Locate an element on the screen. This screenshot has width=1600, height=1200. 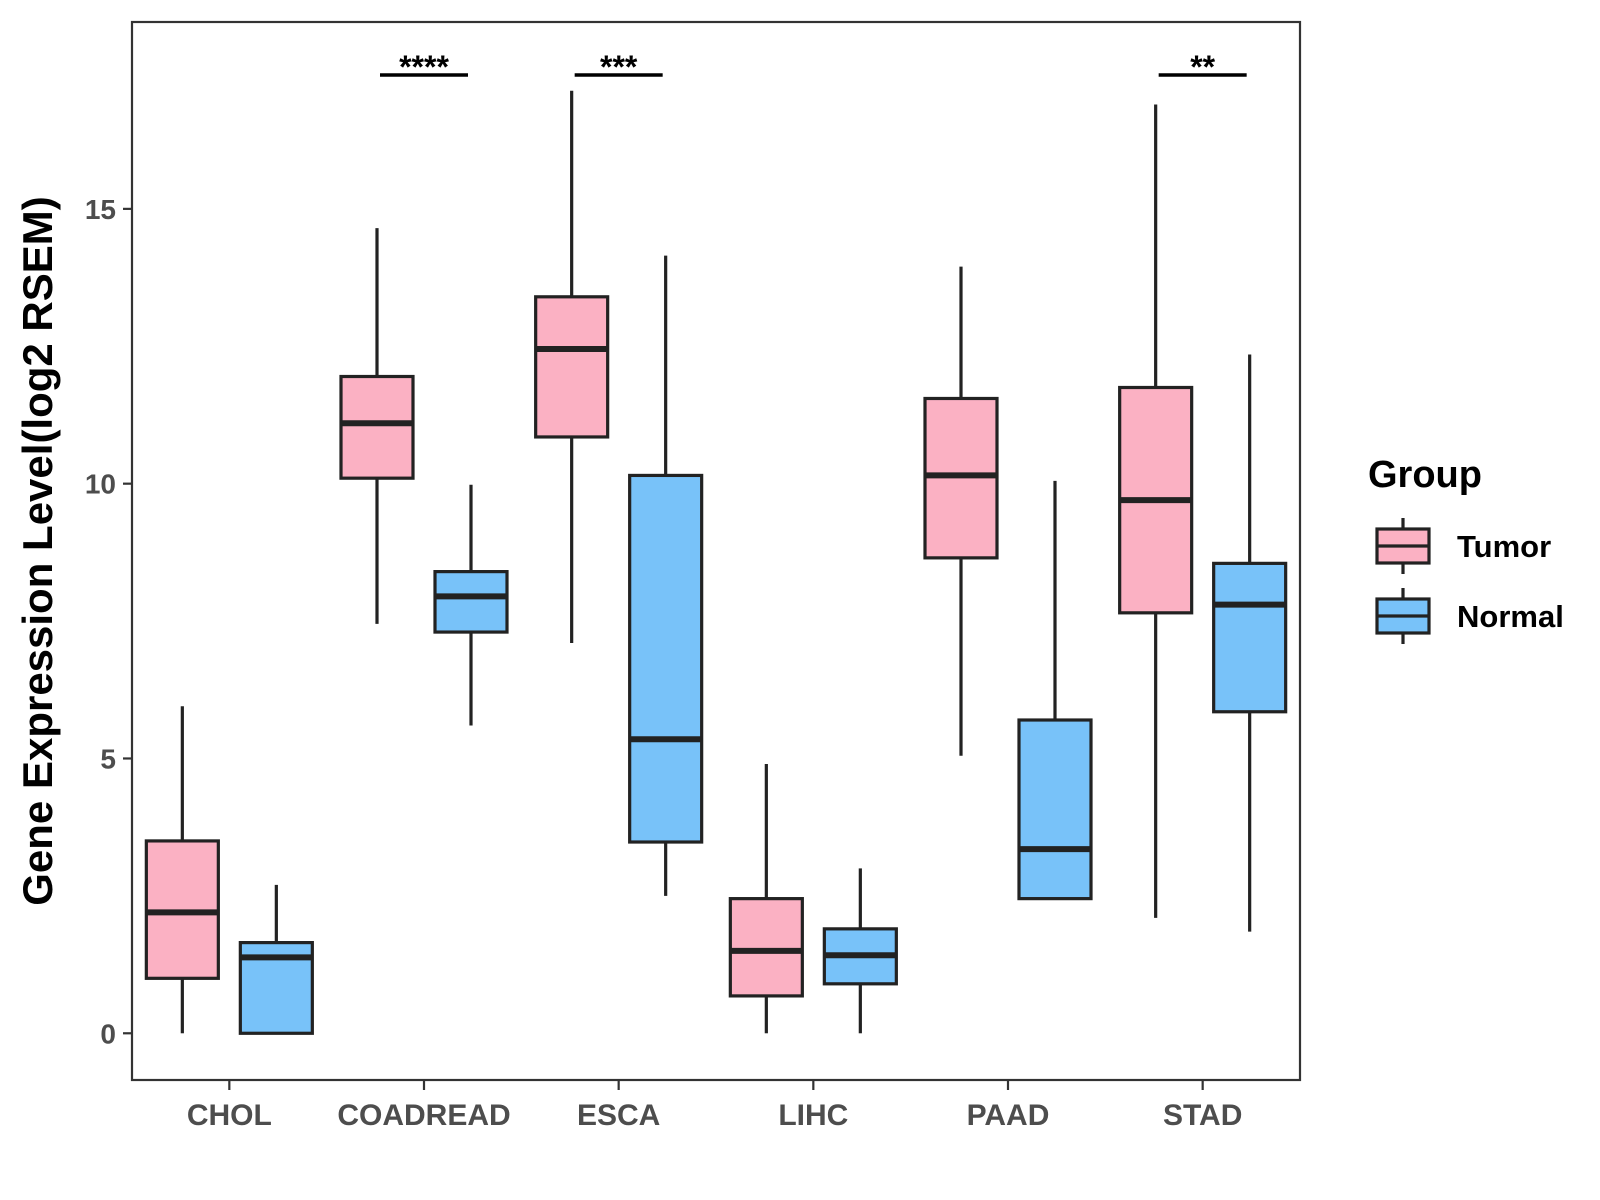
x-tick-label: COADREAD is located at coordinates (423, 1115).